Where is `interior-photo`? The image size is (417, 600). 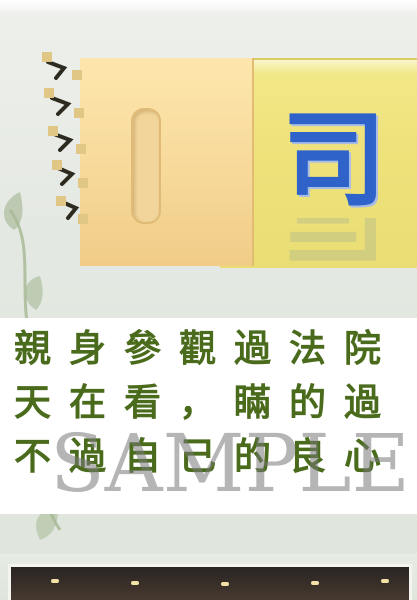
interior-photo is located at coordinates (210, 582).